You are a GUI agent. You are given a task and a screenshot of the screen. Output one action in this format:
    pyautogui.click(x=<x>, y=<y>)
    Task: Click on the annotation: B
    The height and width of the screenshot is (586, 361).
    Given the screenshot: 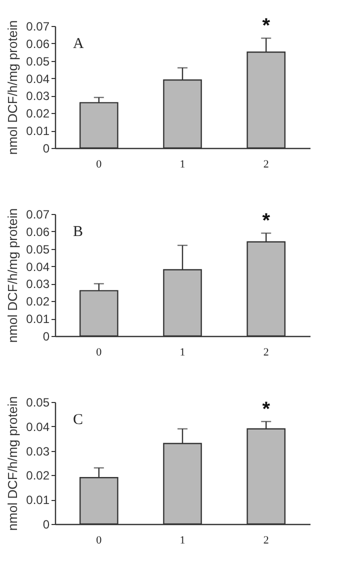 What is the action you would take?
    pyautogui.click(x=78, y=232)
    